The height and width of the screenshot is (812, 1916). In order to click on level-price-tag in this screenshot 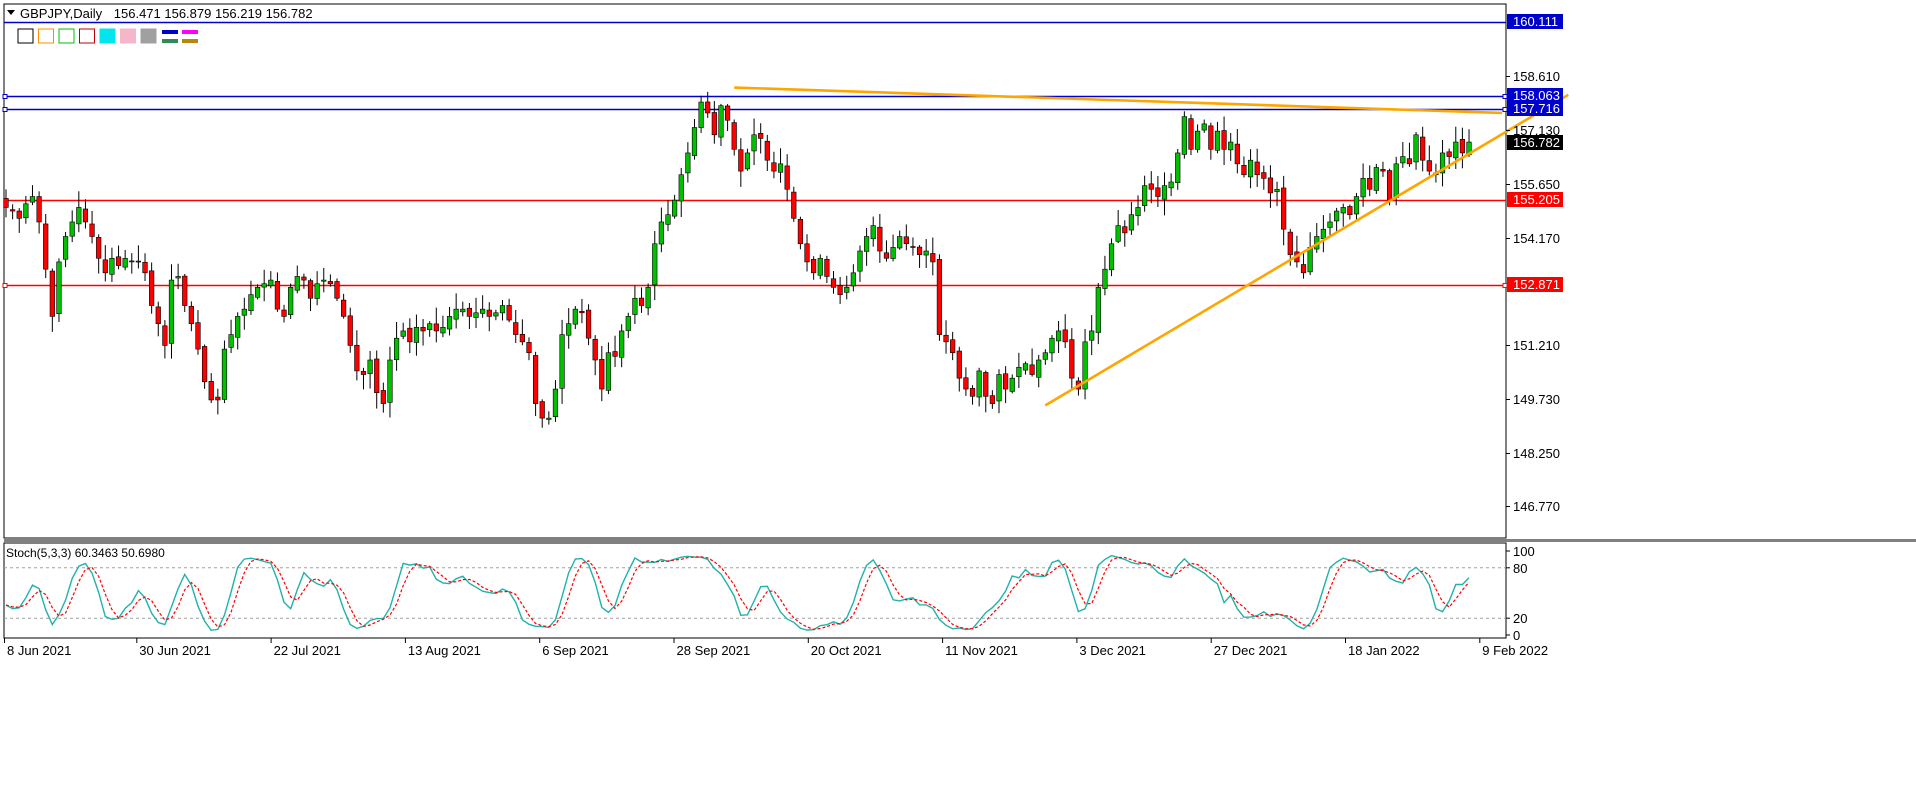, I will do `click(1535, 108)`.